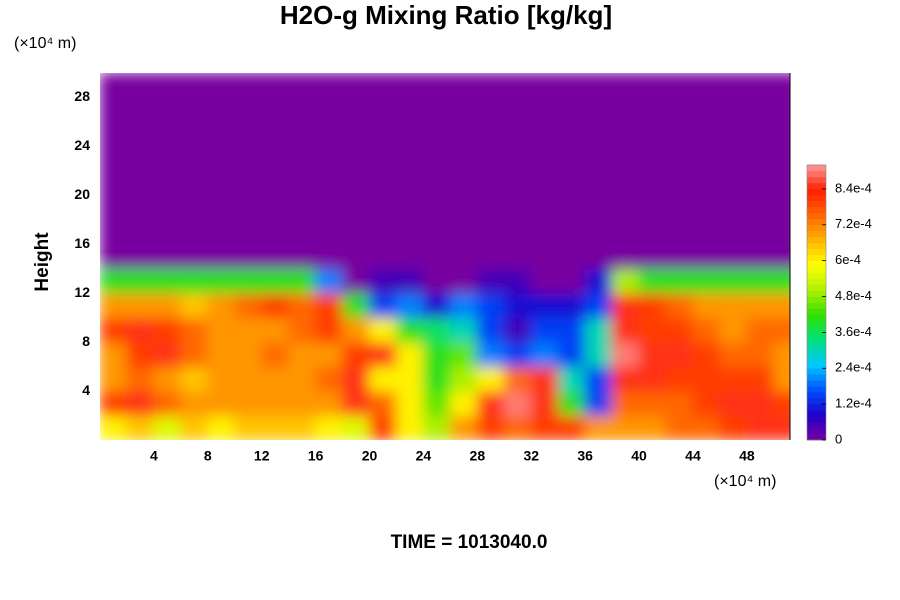 This screenshot has height=600, width=900. Describe the element at coordinates (531, 456) in the screenshot. I see `x-tick-label: 32` at that location.